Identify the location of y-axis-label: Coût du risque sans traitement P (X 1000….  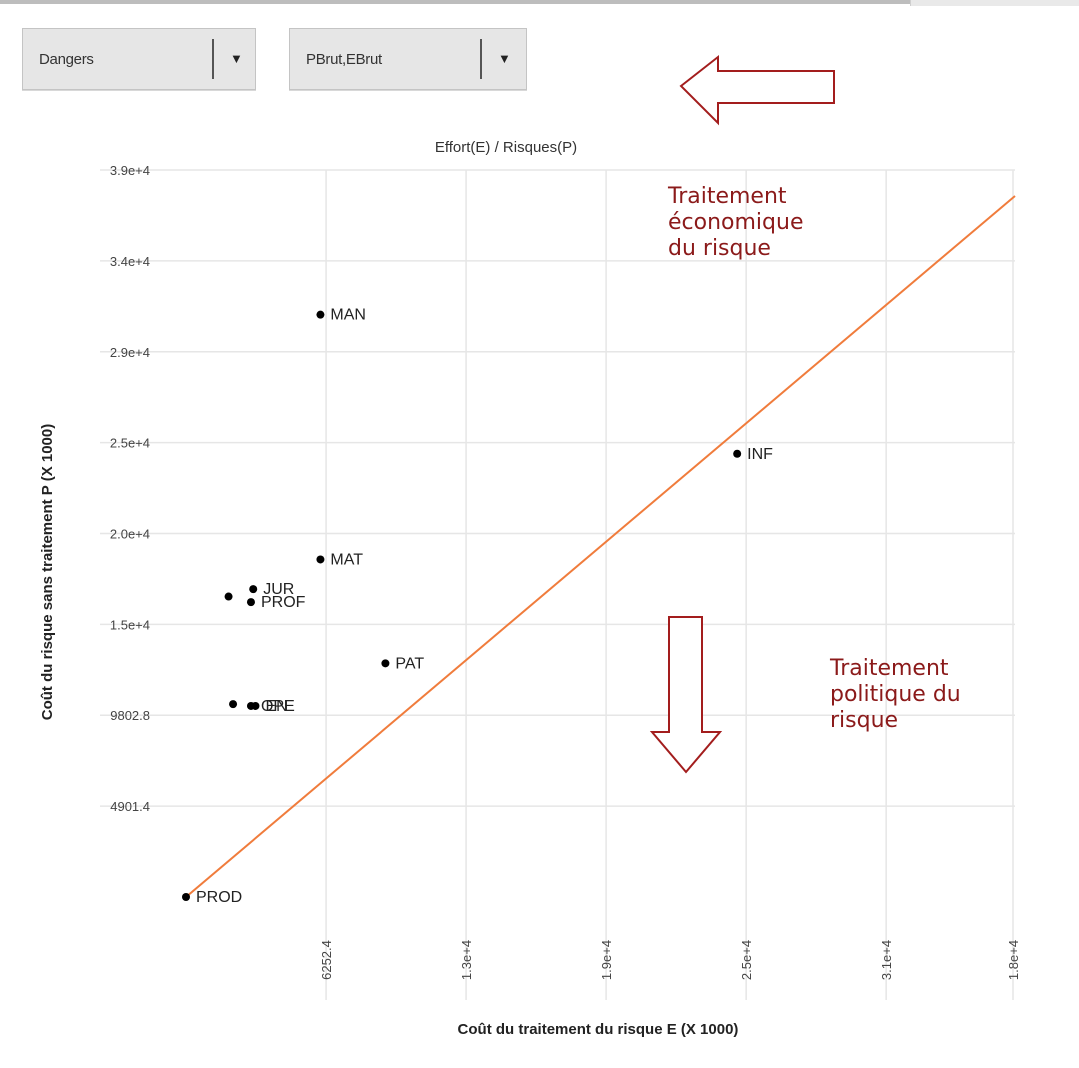
(47, 572).